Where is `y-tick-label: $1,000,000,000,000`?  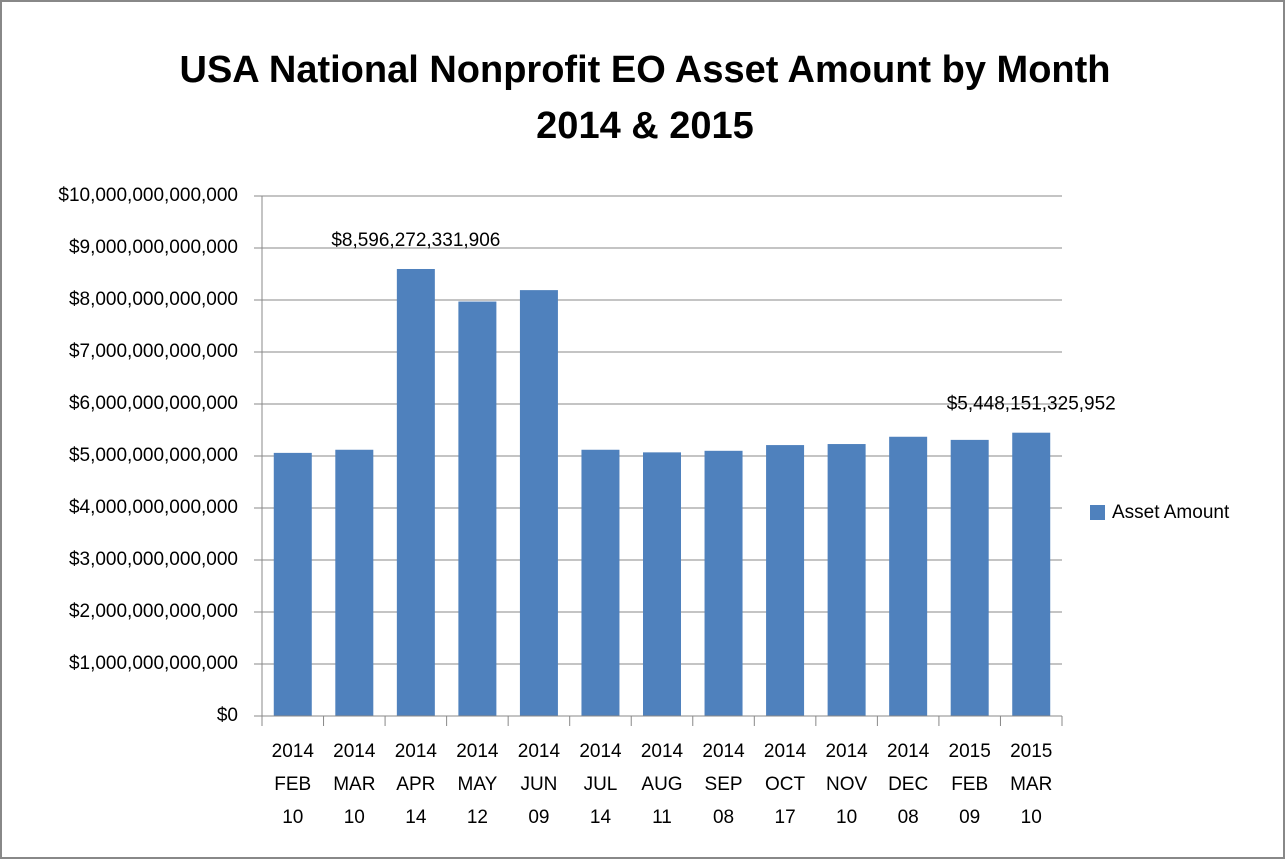
y-tick-label: $1,000,000,000,000 is located at coordinates (153, 663).